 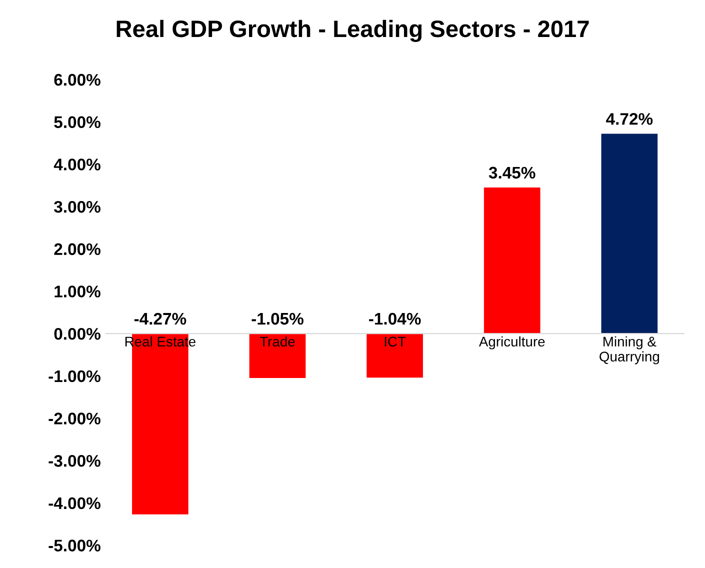 I want to click on x-tick-label: ICT, so click(x=395, y=341).